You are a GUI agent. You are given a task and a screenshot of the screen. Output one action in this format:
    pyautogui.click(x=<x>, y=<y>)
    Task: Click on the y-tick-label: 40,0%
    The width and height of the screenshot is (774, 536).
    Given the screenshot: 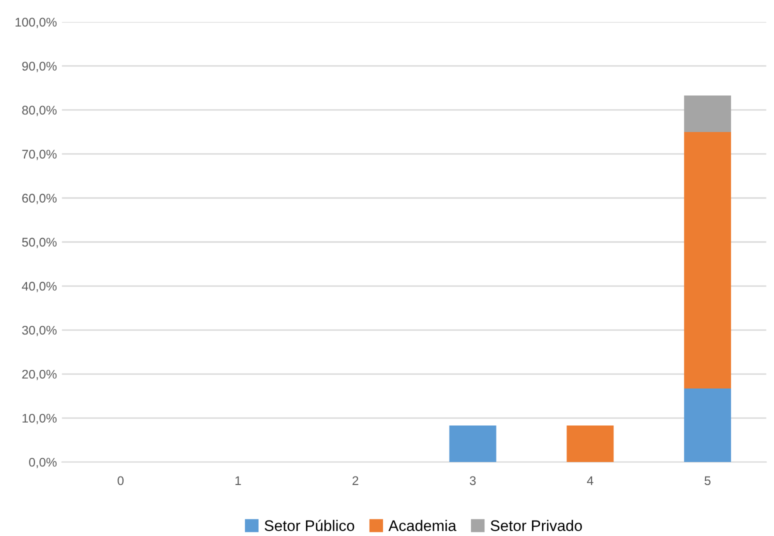 What is the action you would take?
    pyautogui.click(x=39, y=287)
    